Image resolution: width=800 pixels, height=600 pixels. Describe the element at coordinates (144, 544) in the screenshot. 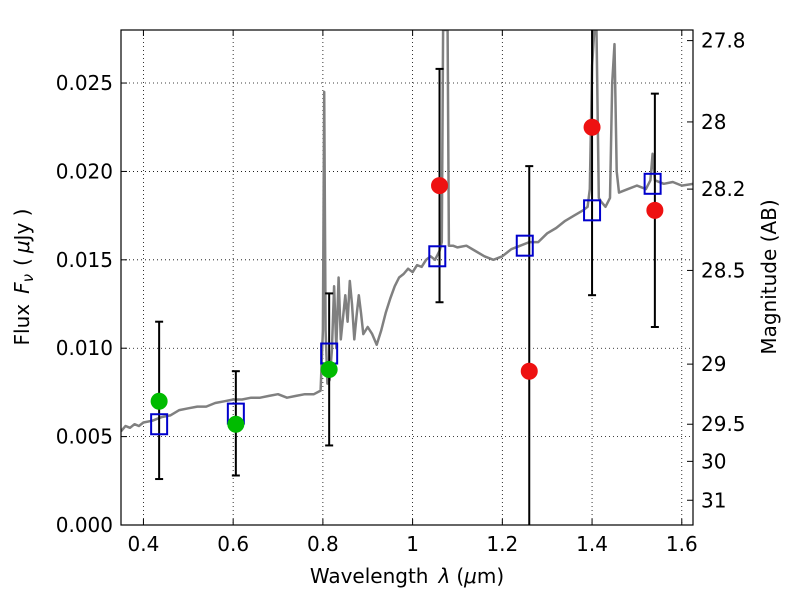

I see `x-tick-label: 0.4` at that location.